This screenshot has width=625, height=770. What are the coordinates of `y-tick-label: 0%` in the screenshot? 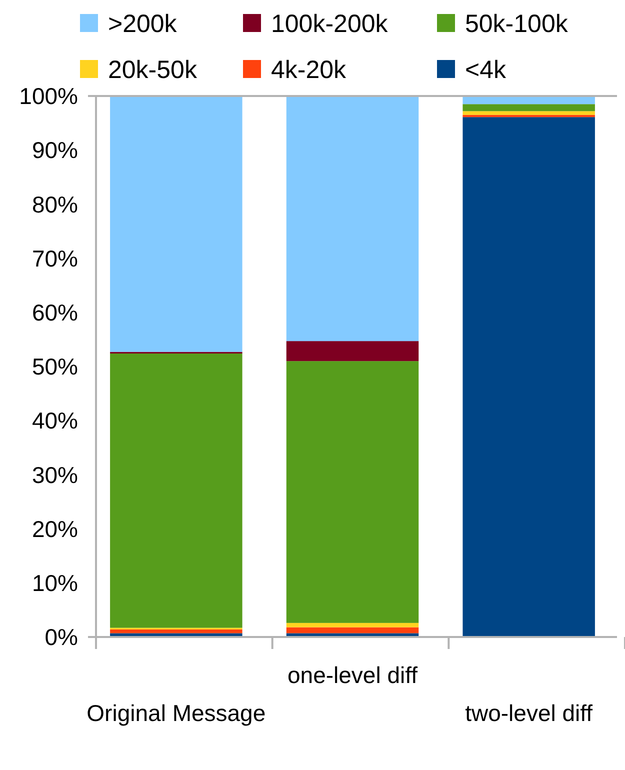 It's located at (61, 637).